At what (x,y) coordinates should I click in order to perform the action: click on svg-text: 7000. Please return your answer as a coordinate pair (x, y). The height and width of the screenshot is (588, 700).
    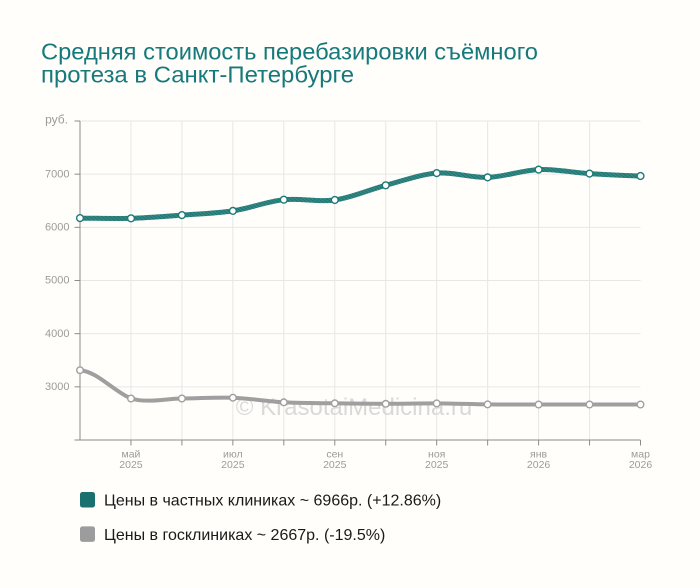
    Looking at the image, I should click on (57, 174).